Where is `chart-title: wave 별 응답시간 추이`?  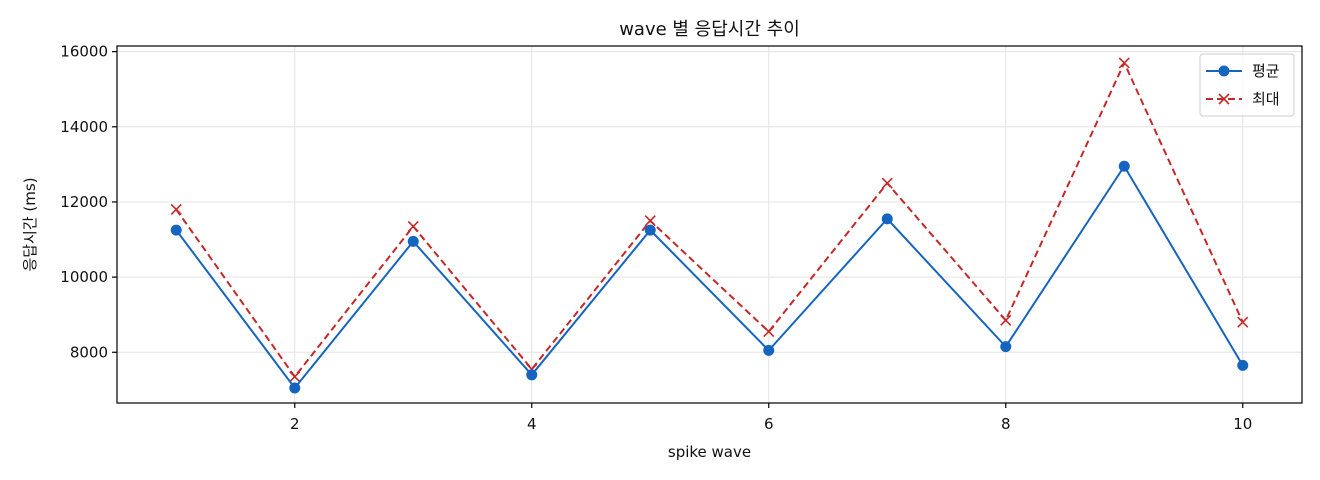 chart-title: wave 별 응답시간 추이 is located at coordinates (709, 29).